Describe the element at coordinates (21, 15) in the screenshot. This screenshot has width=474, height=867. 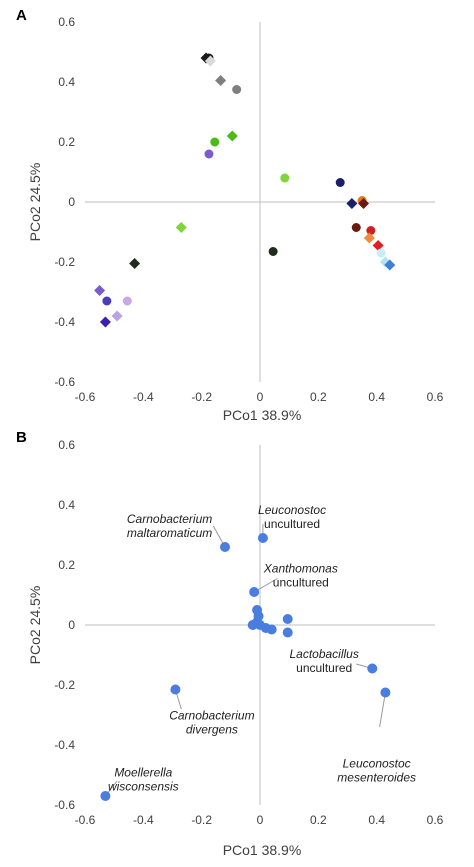
I see `panel-label: A` at that location.